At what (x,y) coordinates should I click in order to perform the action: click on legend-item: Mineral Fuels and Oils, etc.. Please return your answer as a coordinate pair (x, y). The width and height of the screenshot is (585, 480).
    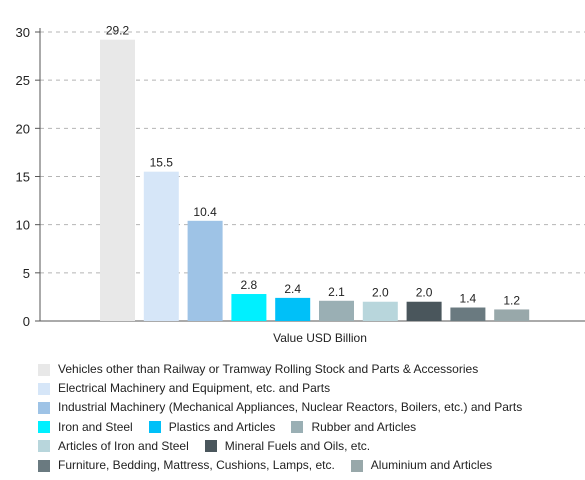
    Looking at the image, I should click on (287, 446).